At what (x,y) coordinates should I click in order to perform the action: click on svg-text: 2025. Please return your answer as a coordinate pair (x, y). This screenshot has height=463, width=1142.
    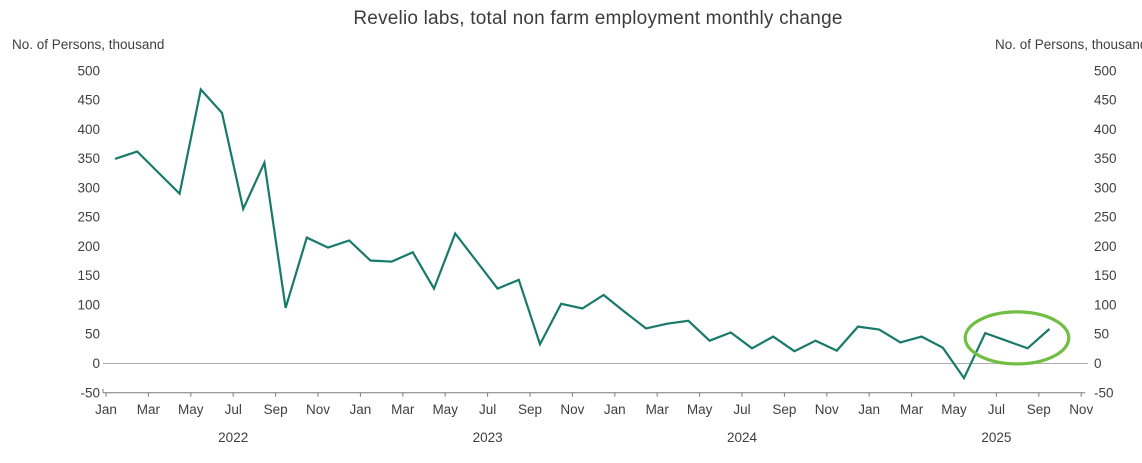
    Looking at the image, I should click on (996, 437).